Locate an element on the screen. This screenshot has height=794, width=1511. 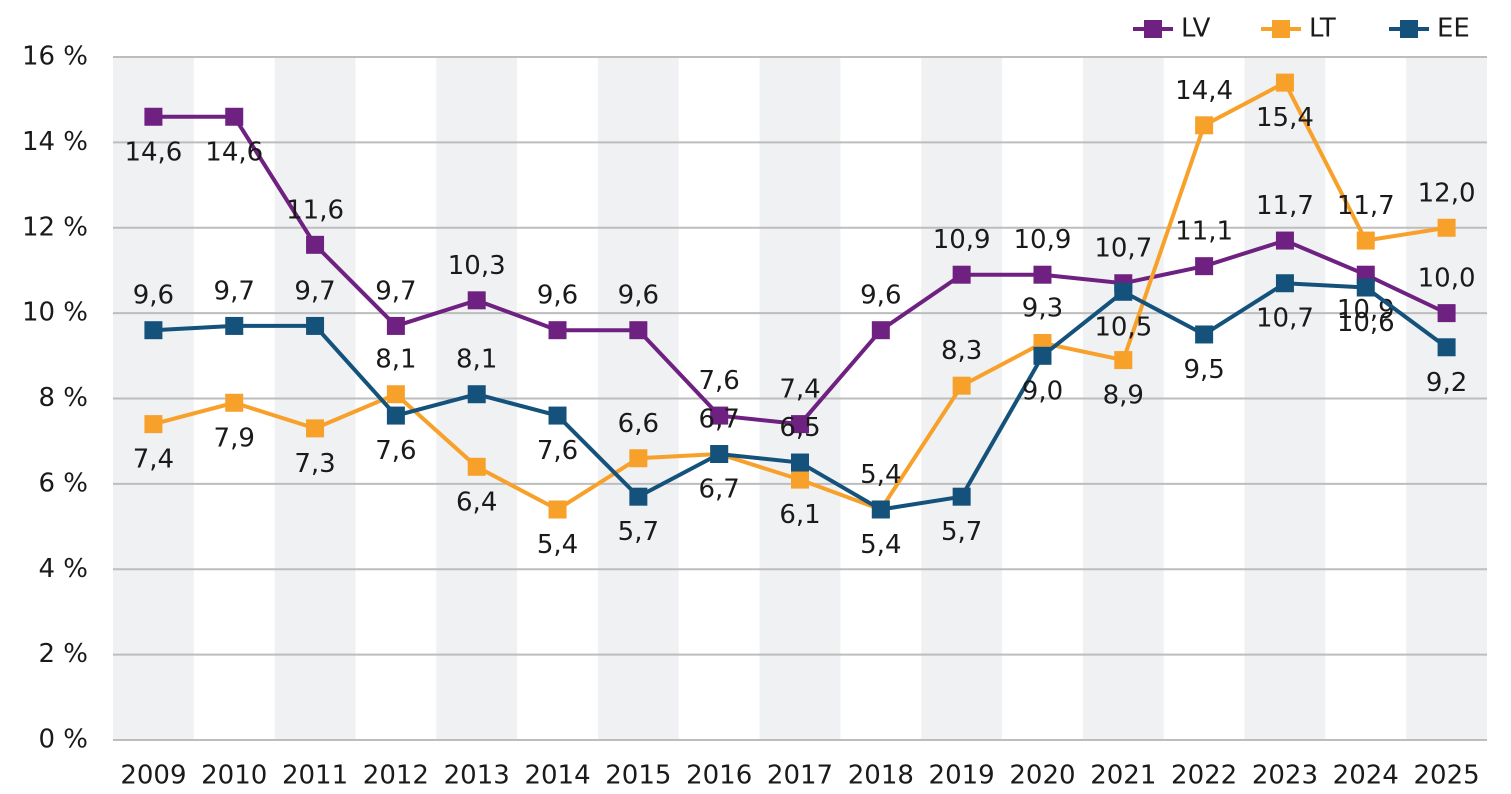
x-tick-label: 2017 is located at coordinates (800, 776).